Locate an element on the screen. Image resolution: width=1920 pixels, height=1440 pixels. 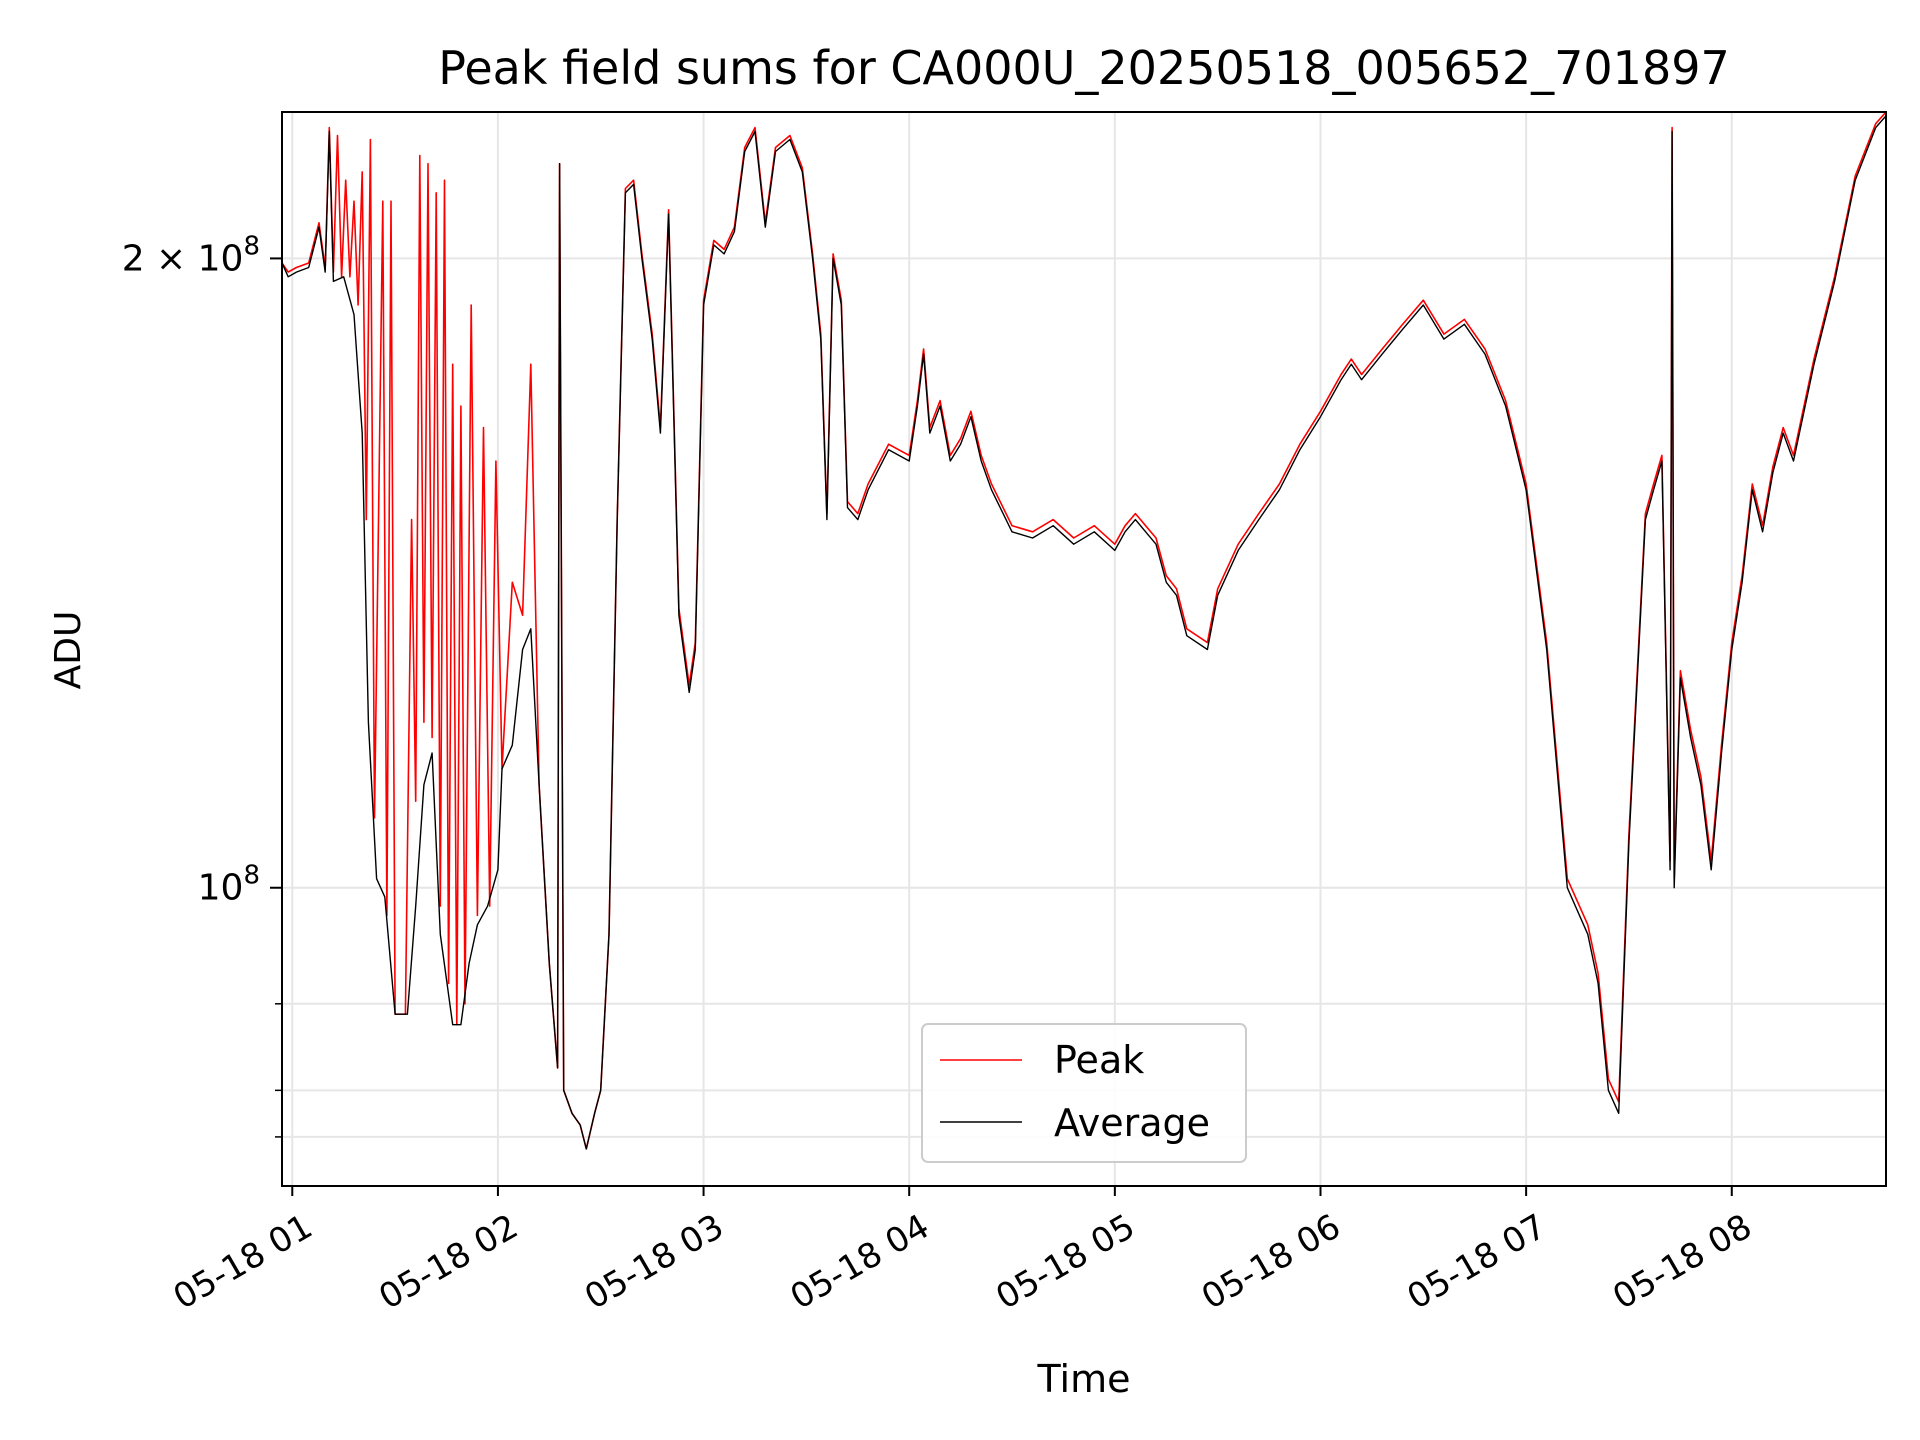
legend-box is located at coordinates (1084, 1093).